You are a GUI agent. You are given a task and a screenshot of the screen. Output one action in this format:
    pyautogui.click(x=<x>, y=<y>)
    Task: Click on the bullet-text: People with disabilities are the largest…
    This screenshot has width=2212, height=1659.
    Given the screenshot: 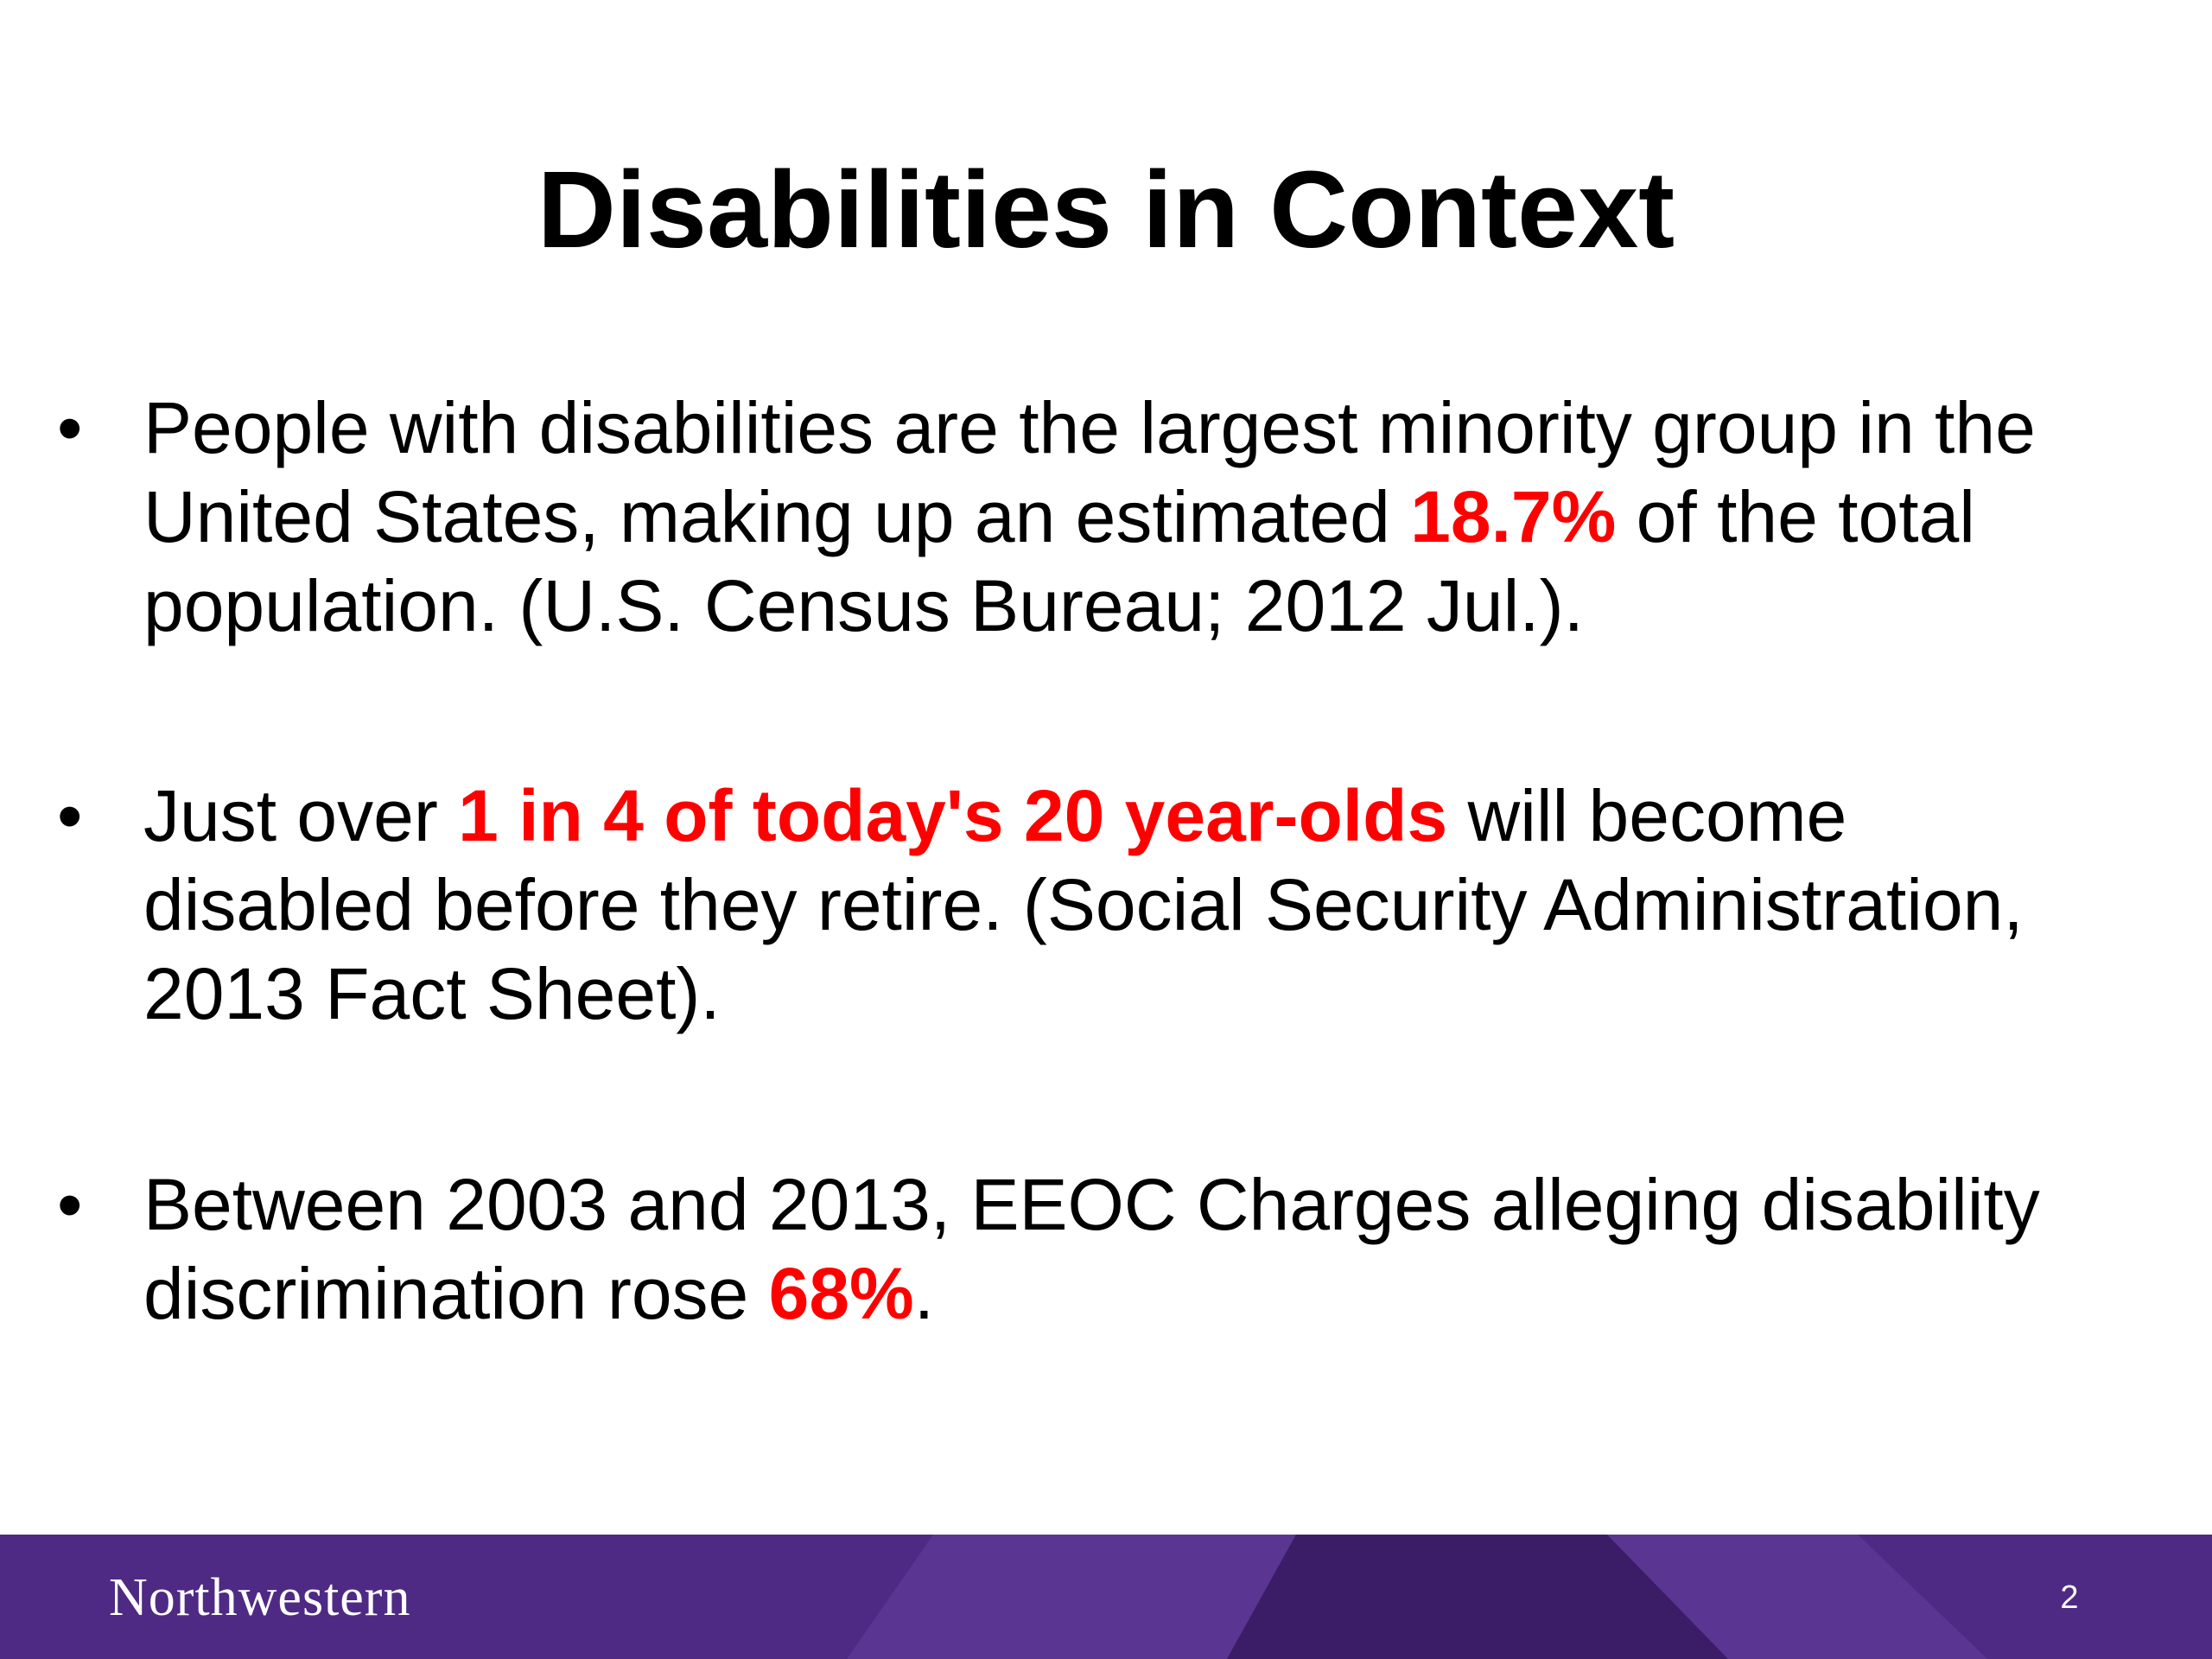 What is the action you would take?
    pyautogui.click(x=1089, y=472)
    